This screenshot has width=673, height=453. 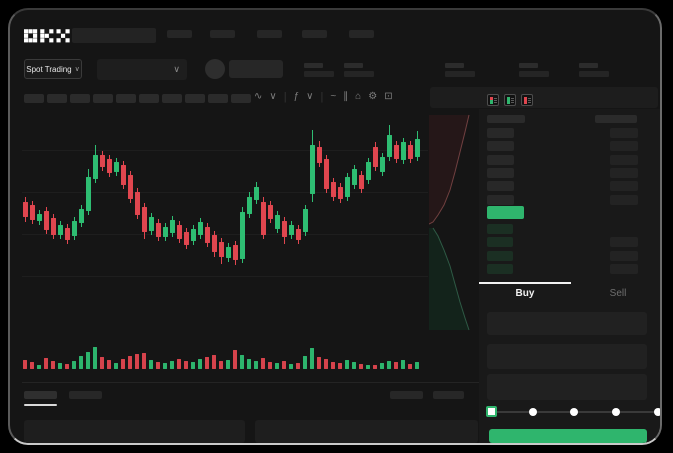 What do you see at coordinates (346, 96) in the screenshot?
I see `parallel-lines-icon: ∥` at bounding box center [346, 96].